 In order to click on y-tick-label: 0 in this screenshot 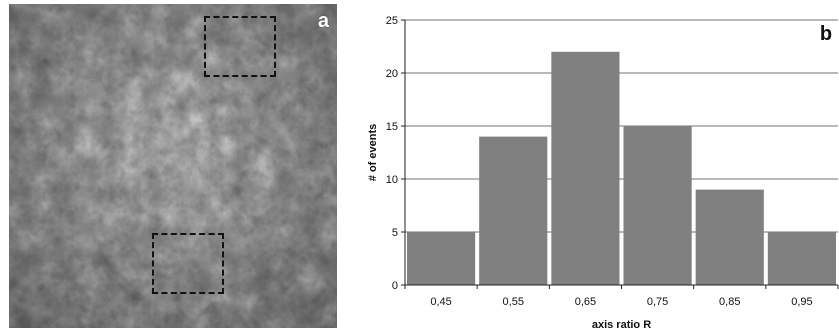, I will do `click(395, 286)`.